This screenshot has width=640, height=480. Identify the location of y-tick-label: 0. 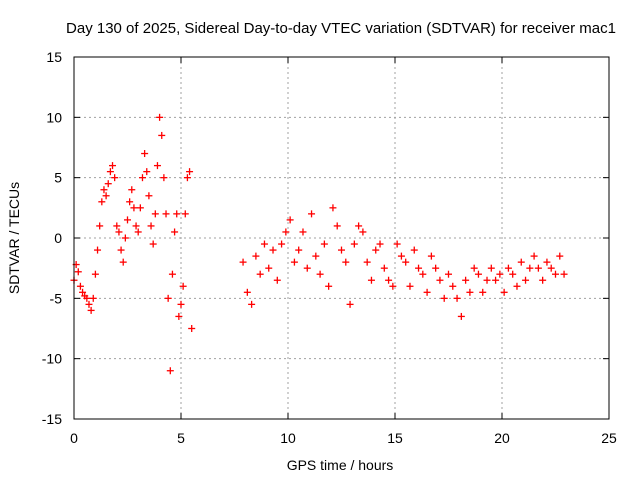
(58, 238).